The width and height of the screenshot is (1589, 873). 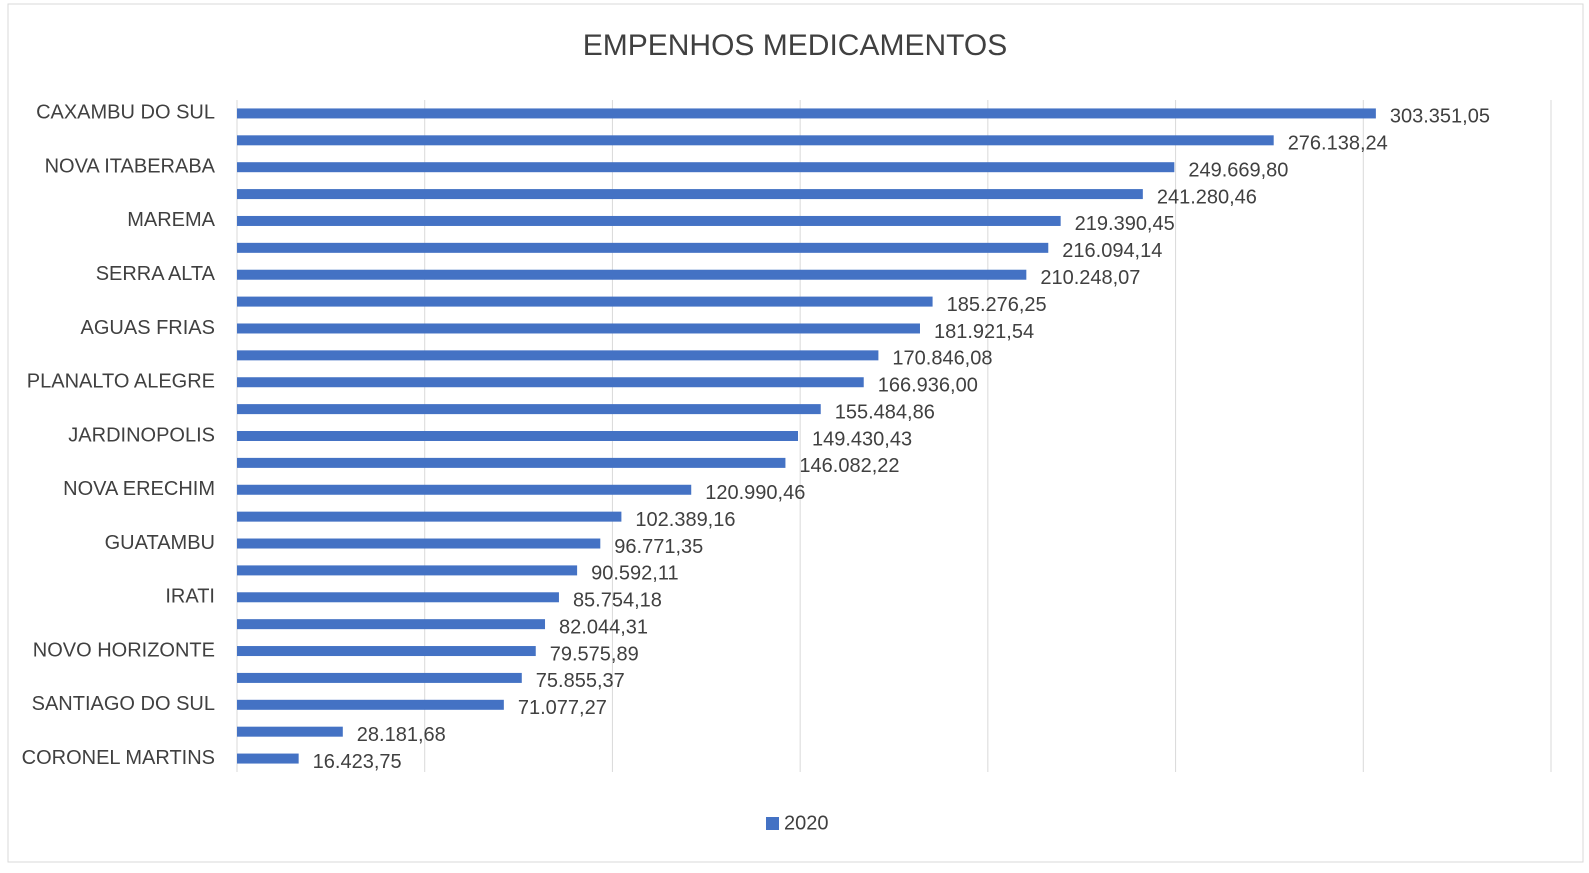 I want to click on data-label: 185.276,25, so click(x=997, y=305).